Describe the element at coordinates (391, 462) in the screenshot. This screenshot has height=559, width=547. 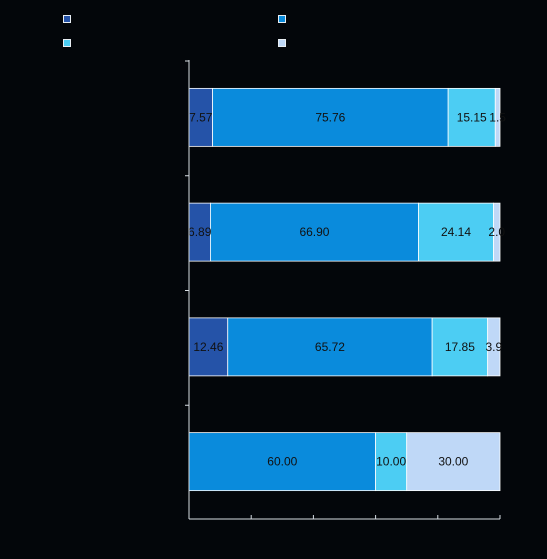
I see `data-label: 10.00` at that location.